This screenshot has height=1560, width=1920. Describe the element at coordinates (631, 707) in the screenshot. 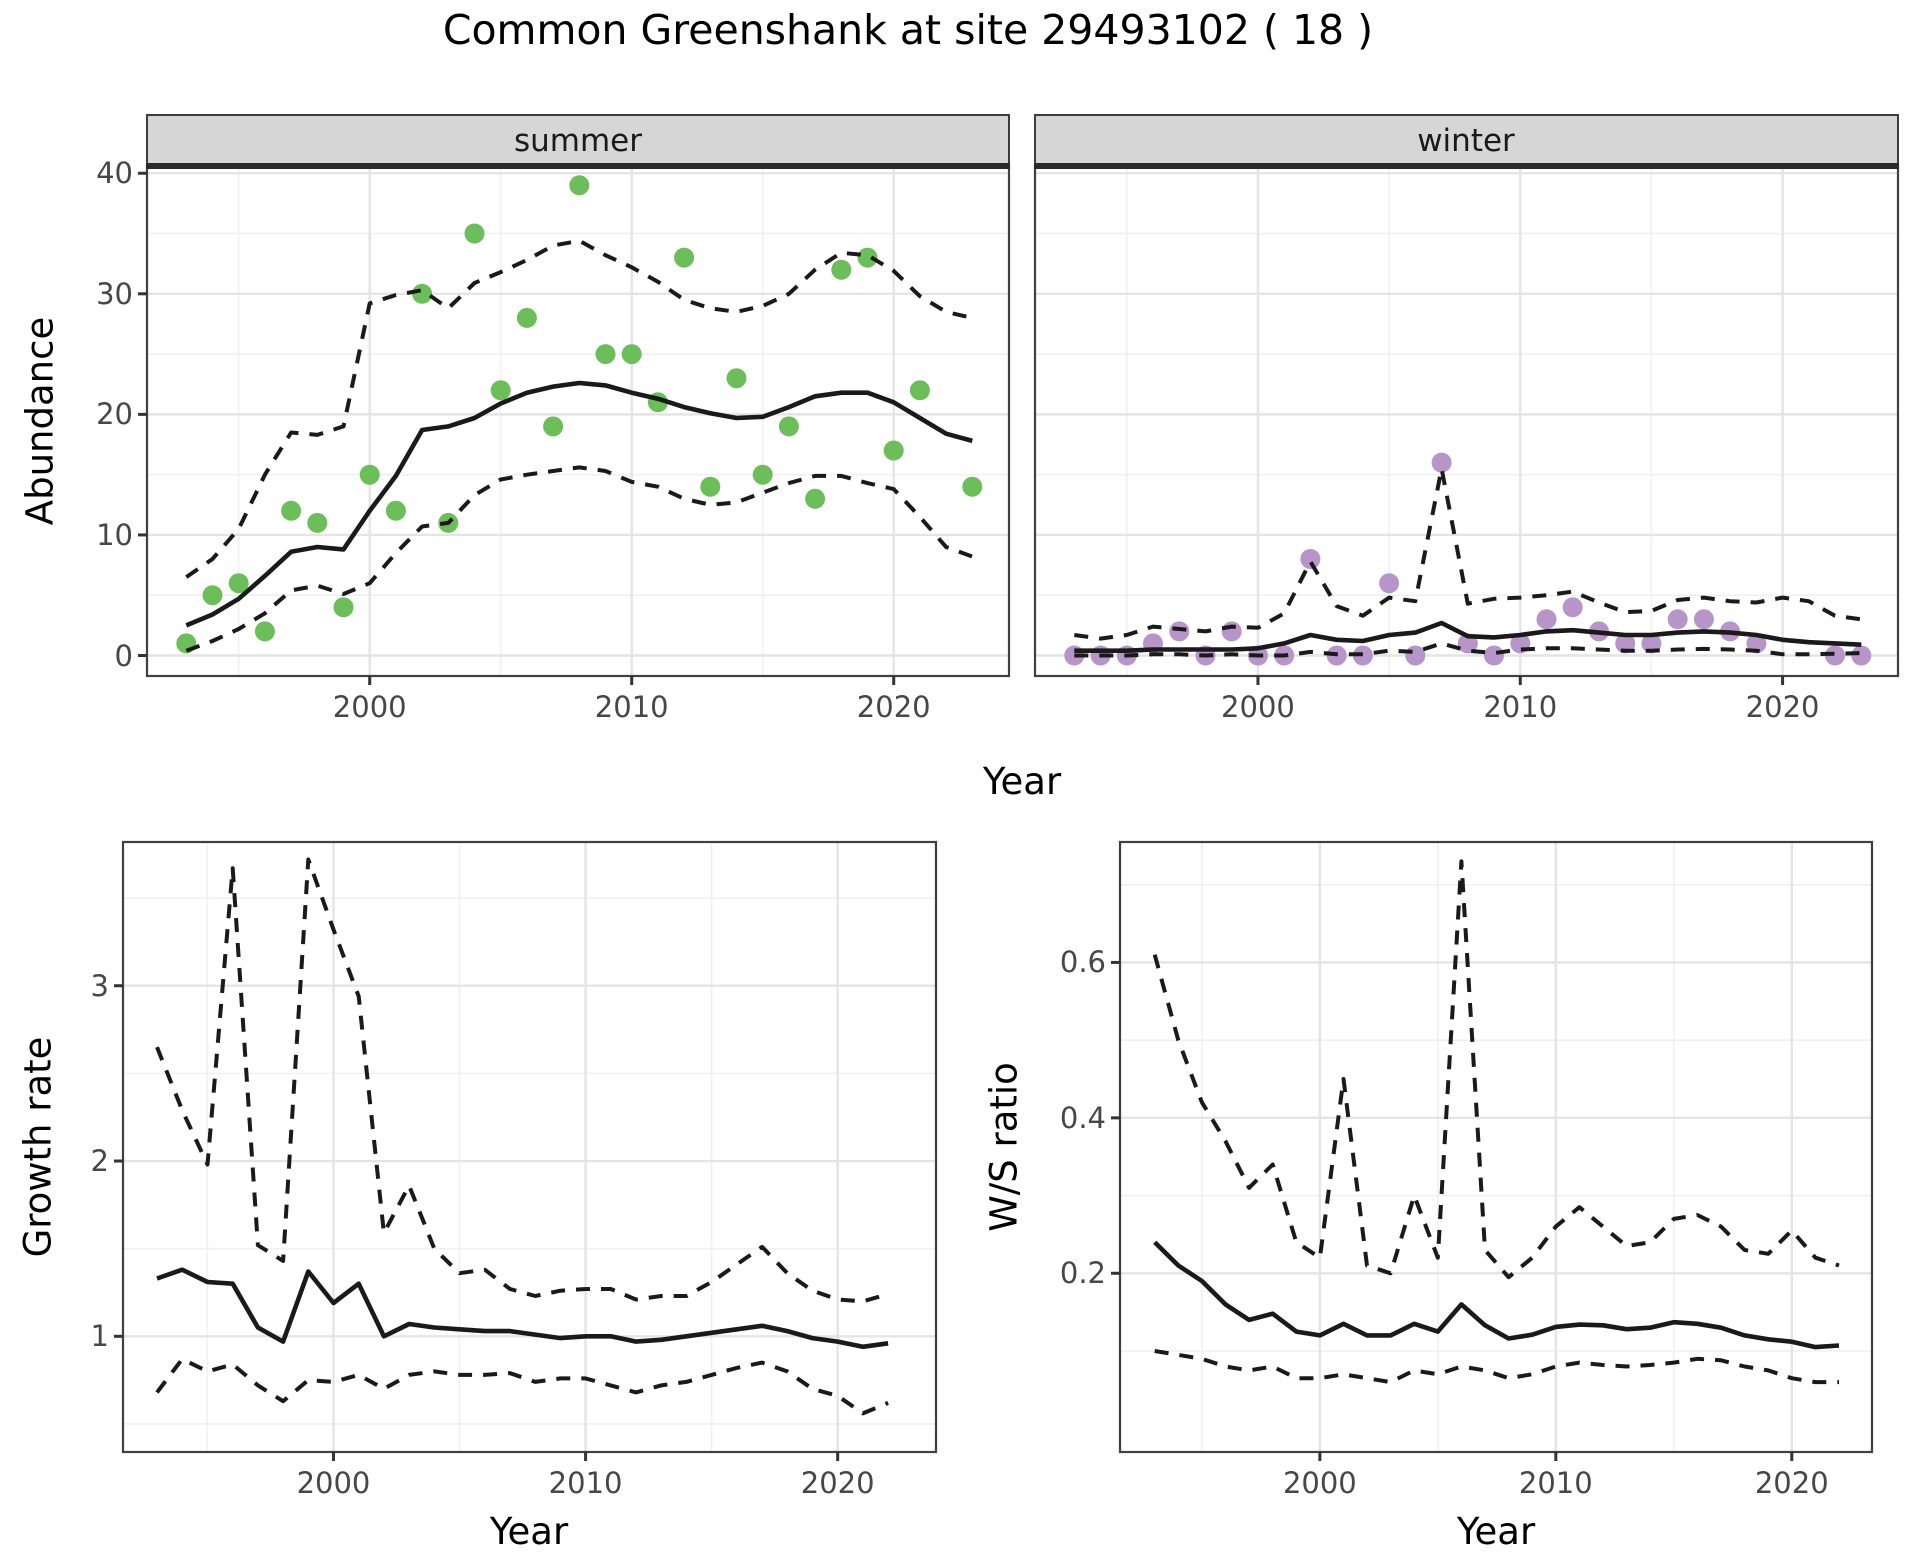

I see `x-tick-label-summer: 2010` at that location.